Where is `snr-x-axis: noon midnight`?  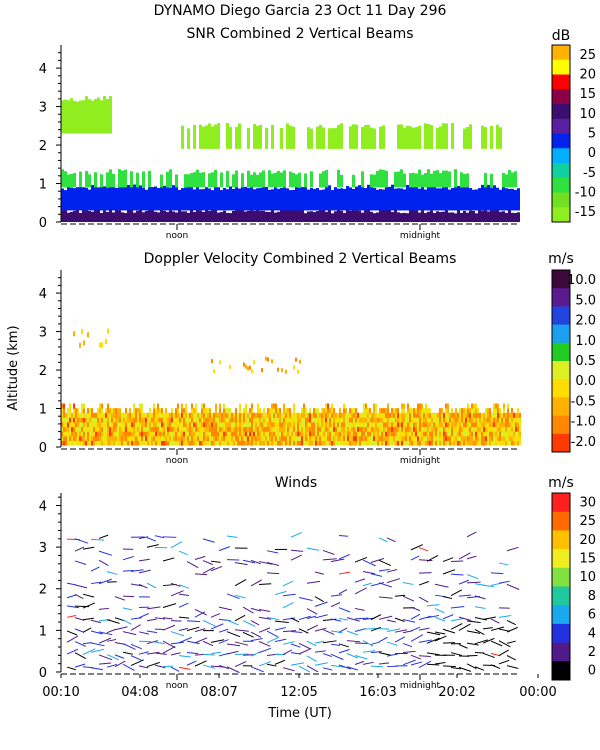
snr-x-axis: noon midnight is located at coordinates (290, 232).